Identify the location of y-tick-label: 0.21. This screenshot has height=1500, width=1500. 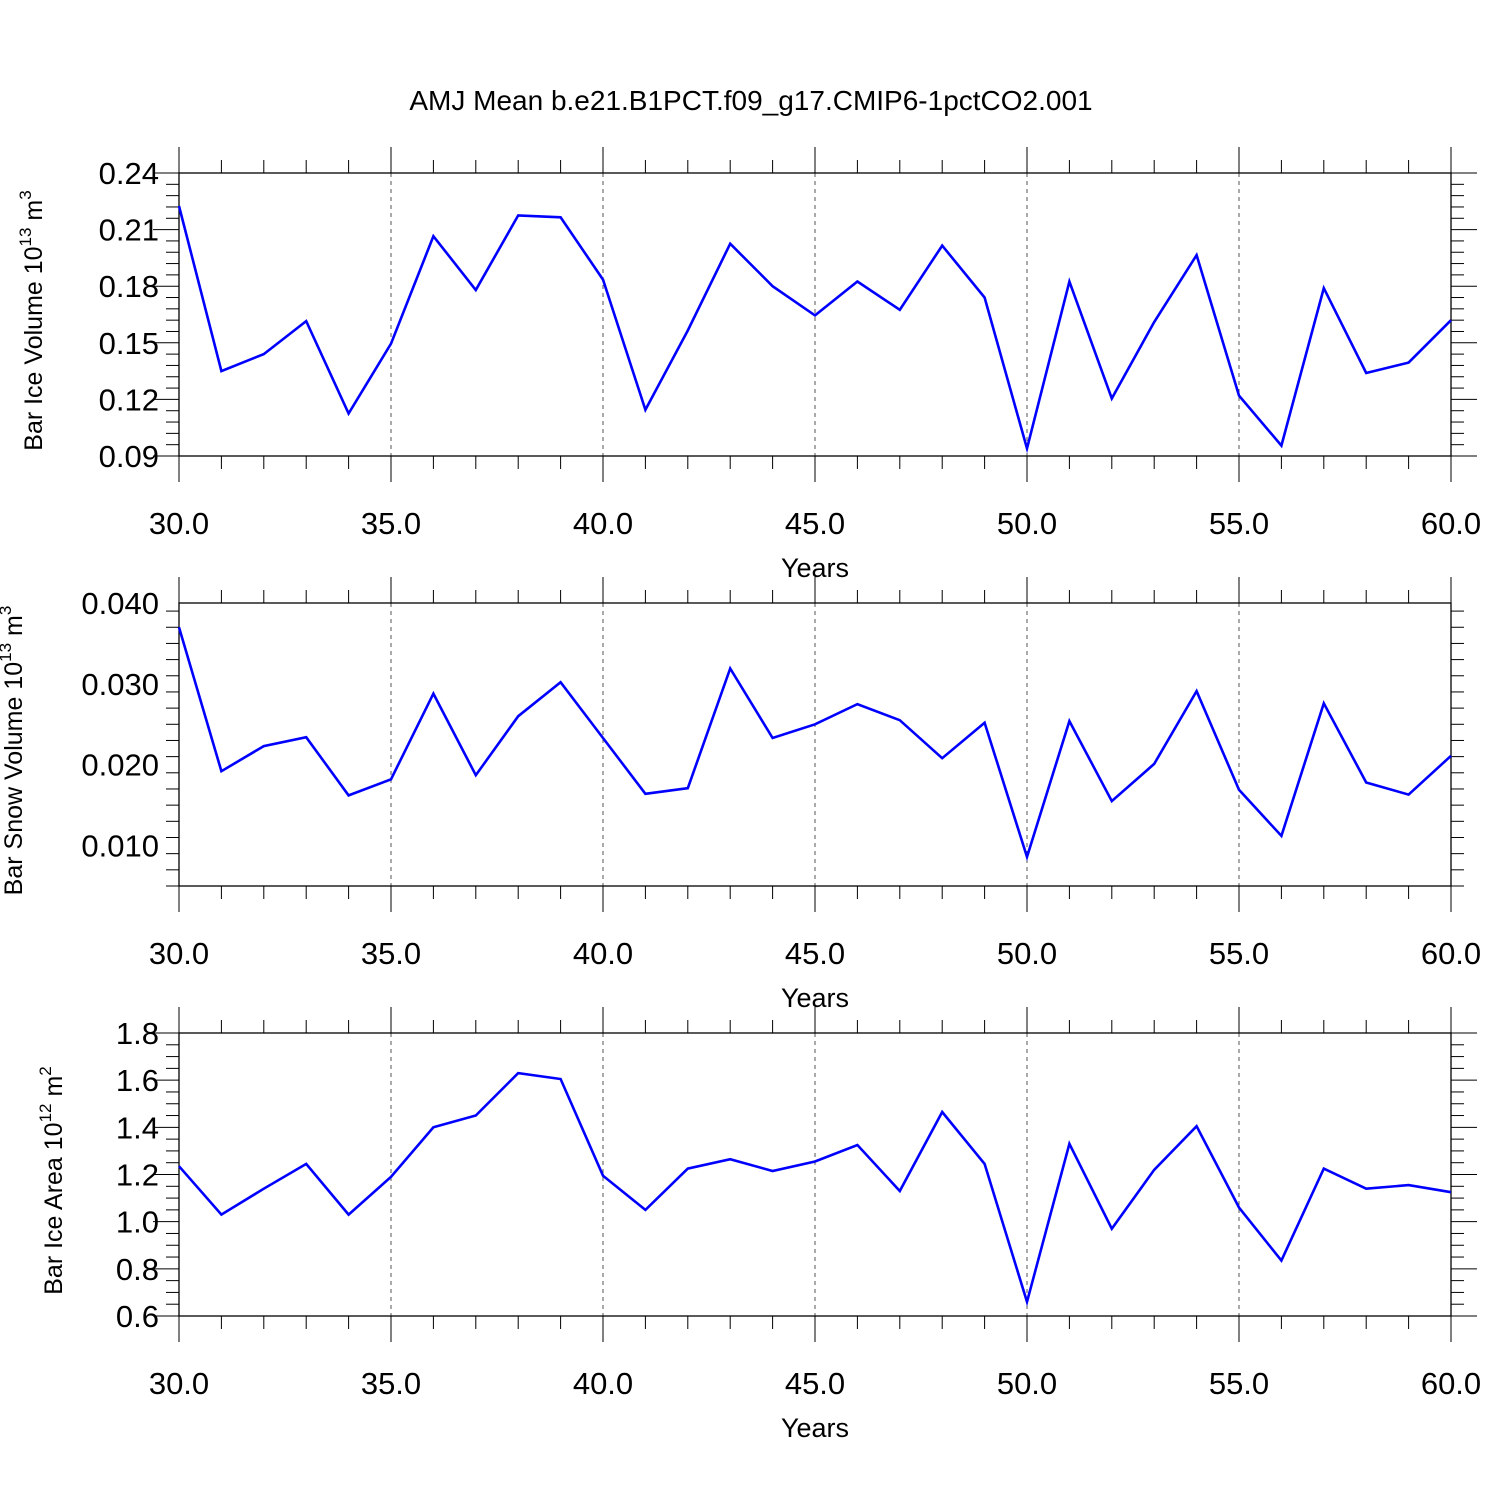
(129, 230).